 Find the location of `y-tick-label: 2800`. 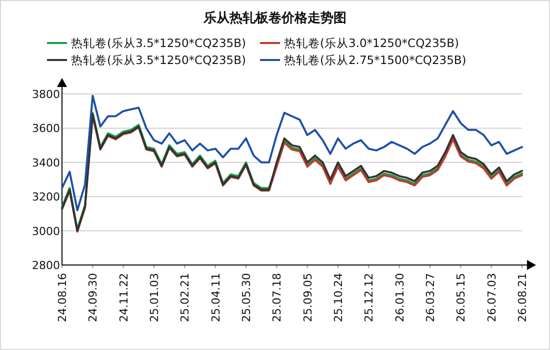

y-tick-label: 2800 is located at coordinates (46, 265).